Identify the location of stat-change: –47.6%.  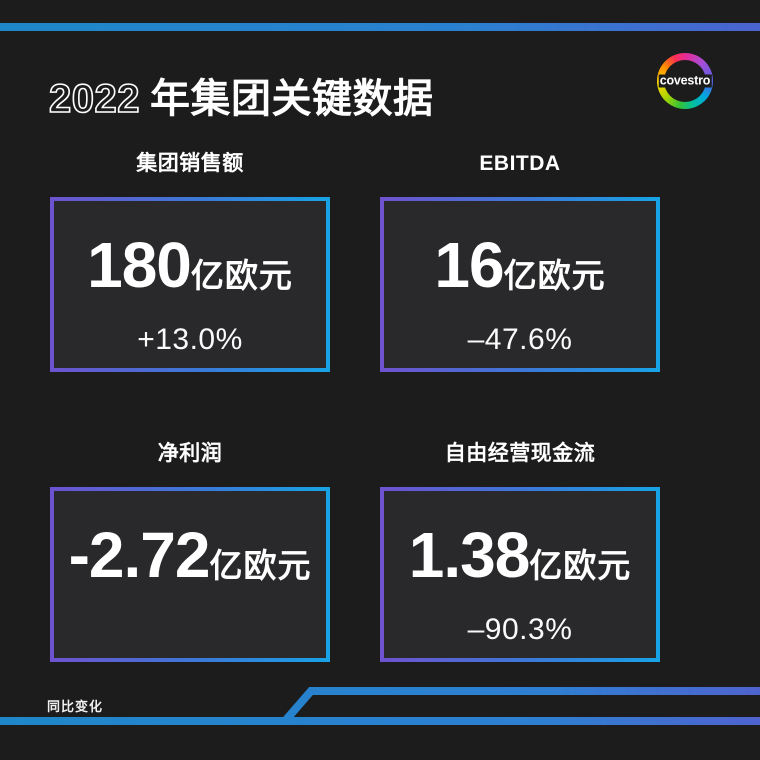
(520, 339).